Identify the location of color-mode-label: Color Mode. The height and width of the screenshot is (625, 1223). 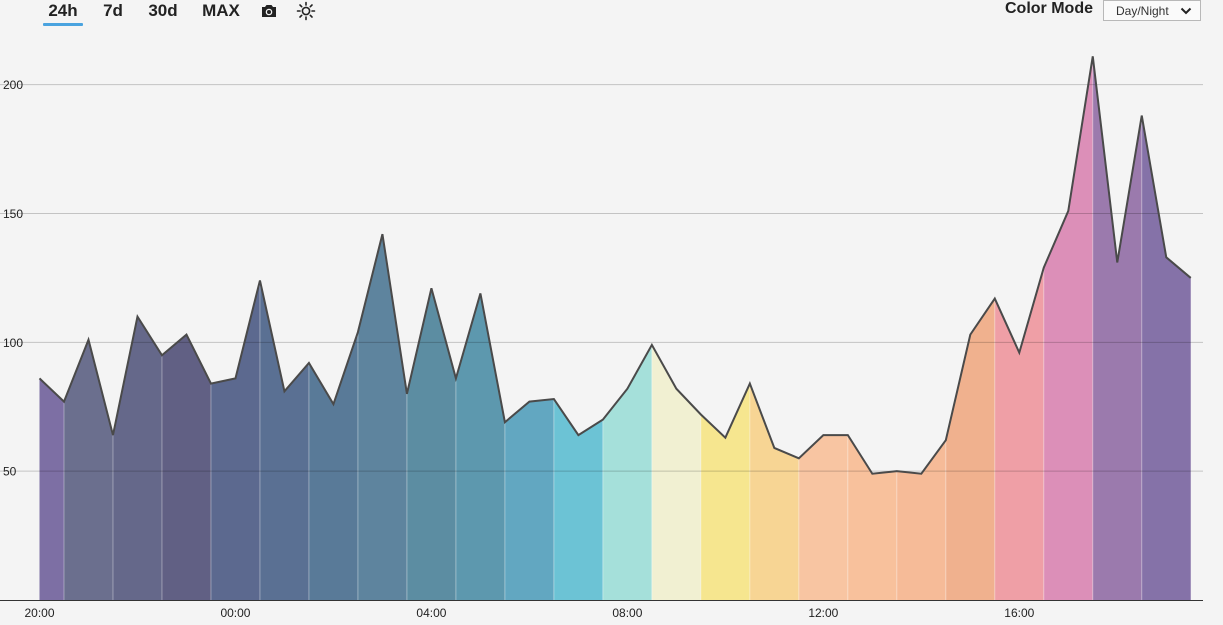
(1049, 8).